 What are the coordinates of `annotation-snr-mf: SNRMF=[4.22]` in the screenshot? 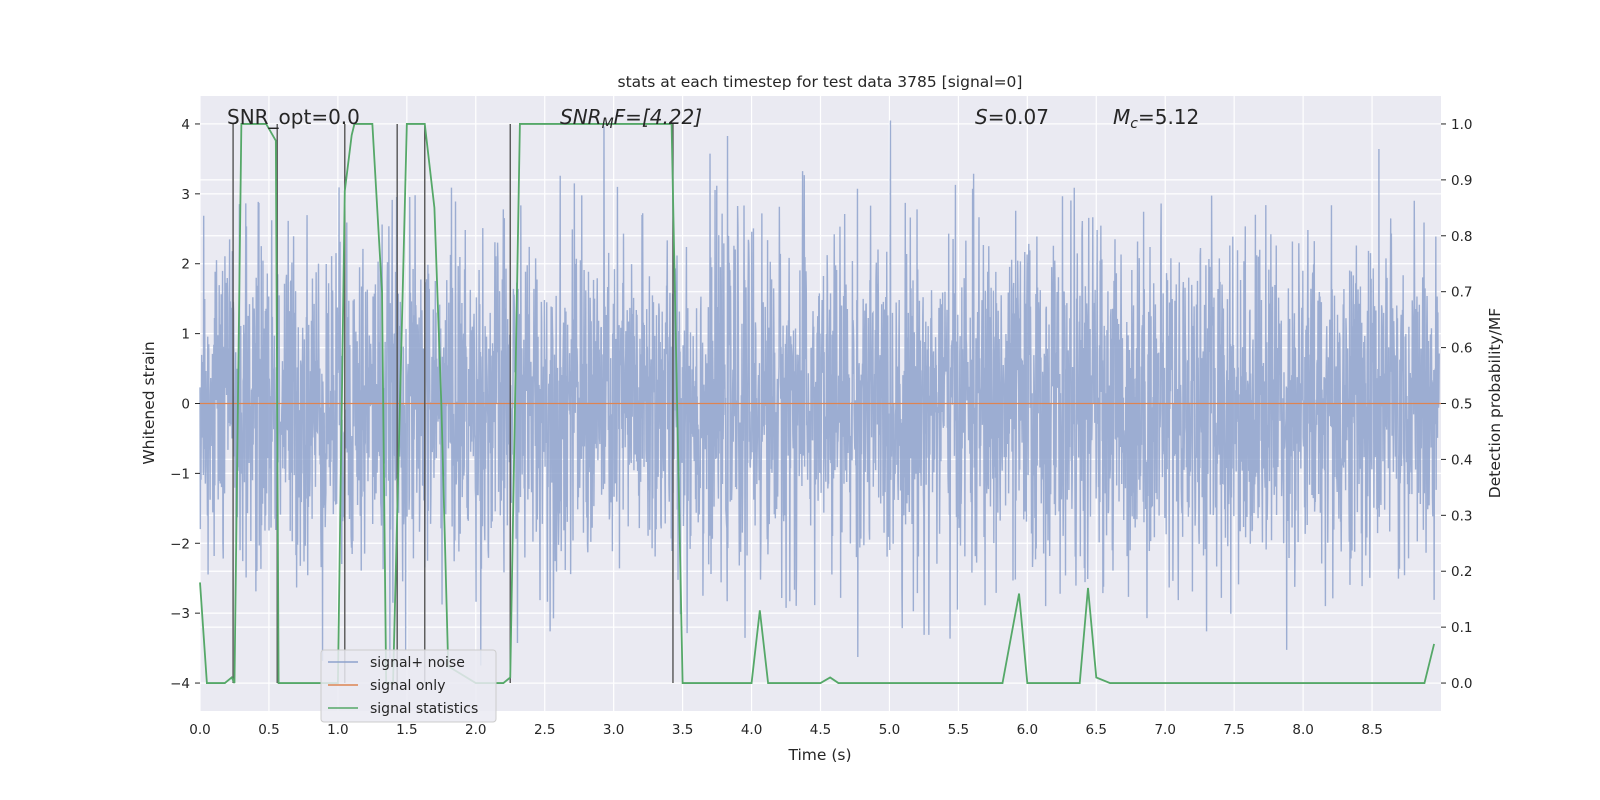 It's located at (631, 118).